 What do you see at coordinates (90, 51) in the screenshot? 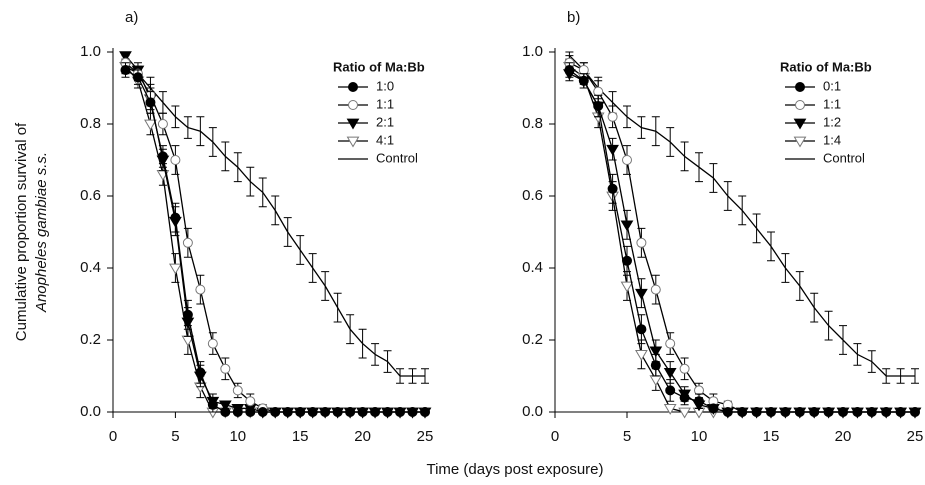
I see `y-tick-label: 1.0` at bounding box center [90, 51].